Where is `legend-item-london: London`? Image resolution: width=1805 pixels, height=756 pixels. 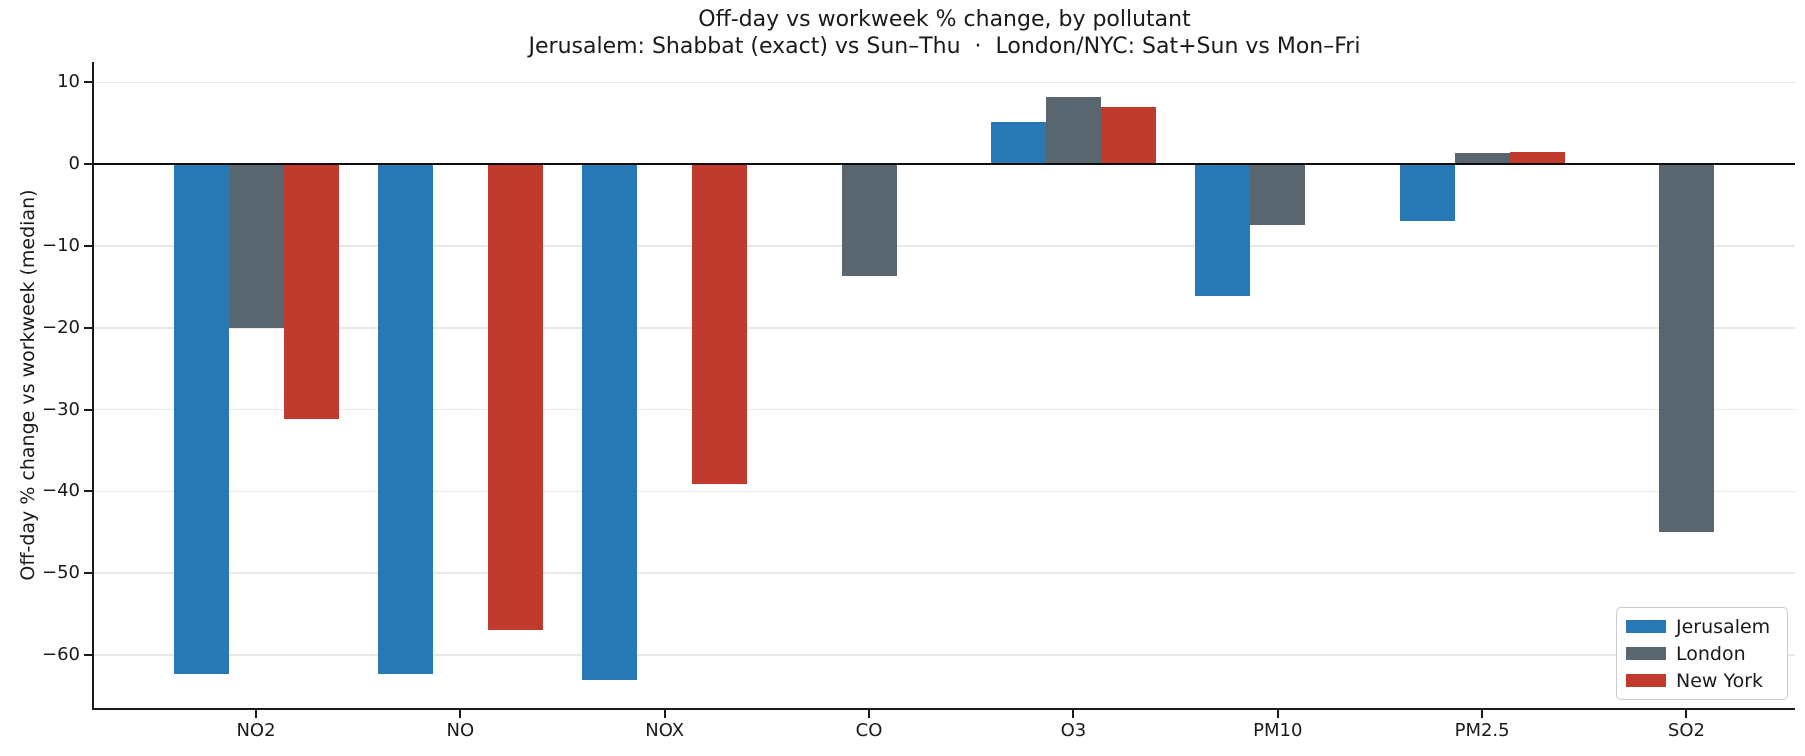
legend-item-london: London is located at coordinates (1702, 654).